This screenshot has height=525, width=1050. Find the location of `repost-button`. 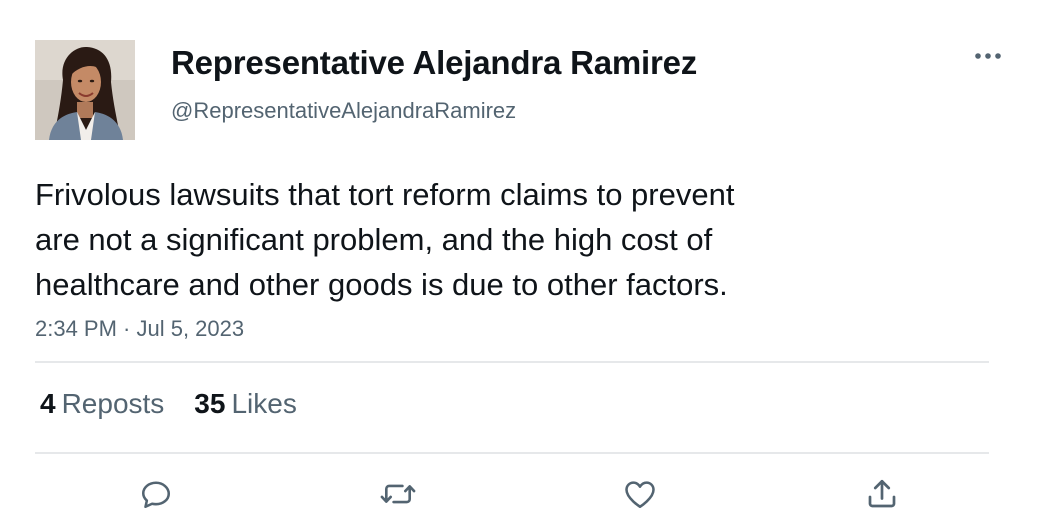

repost-button is located at coordinates (398, 494).